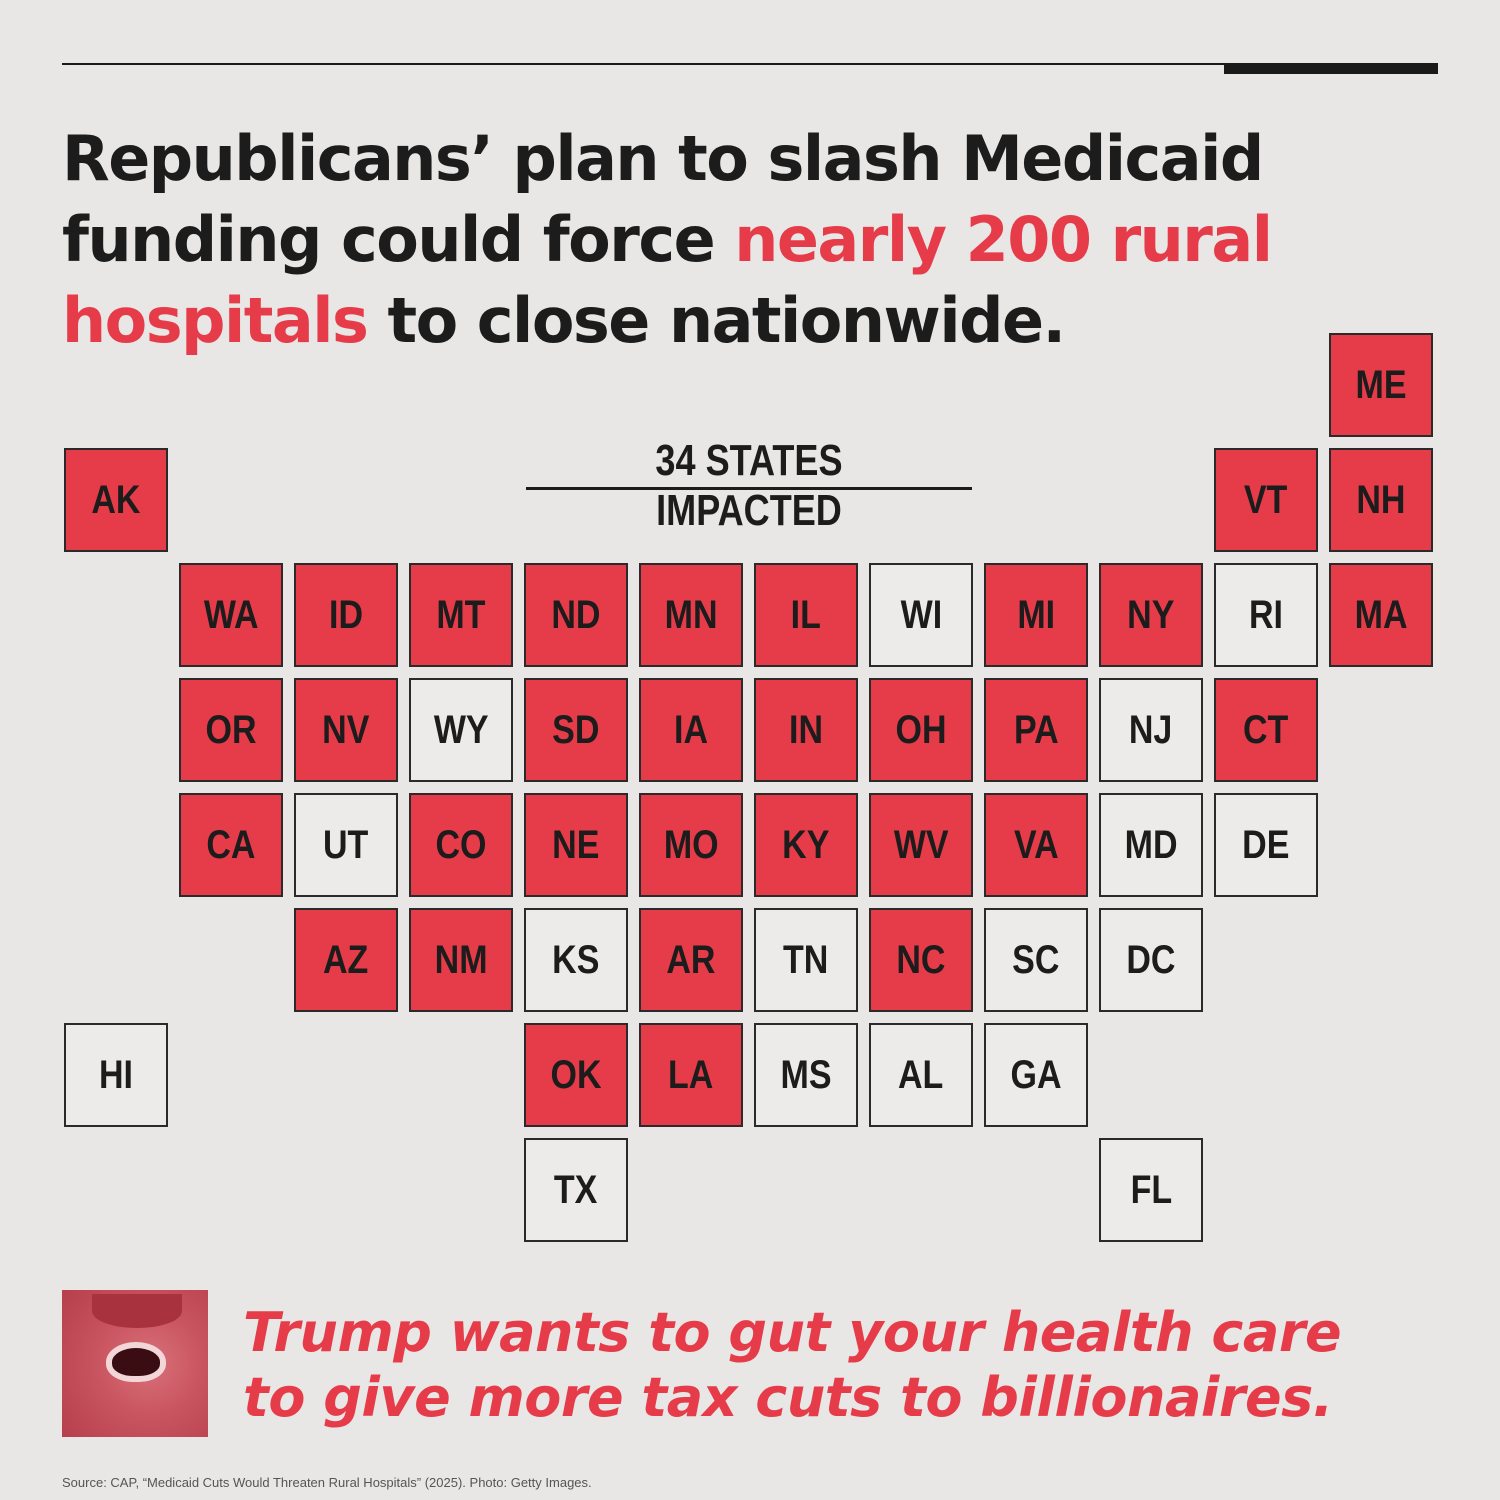  What do you see at coordinates (231, 845) in the screenshot?
I see `state-tile-ca: CA` at bounding box center [231, 845].